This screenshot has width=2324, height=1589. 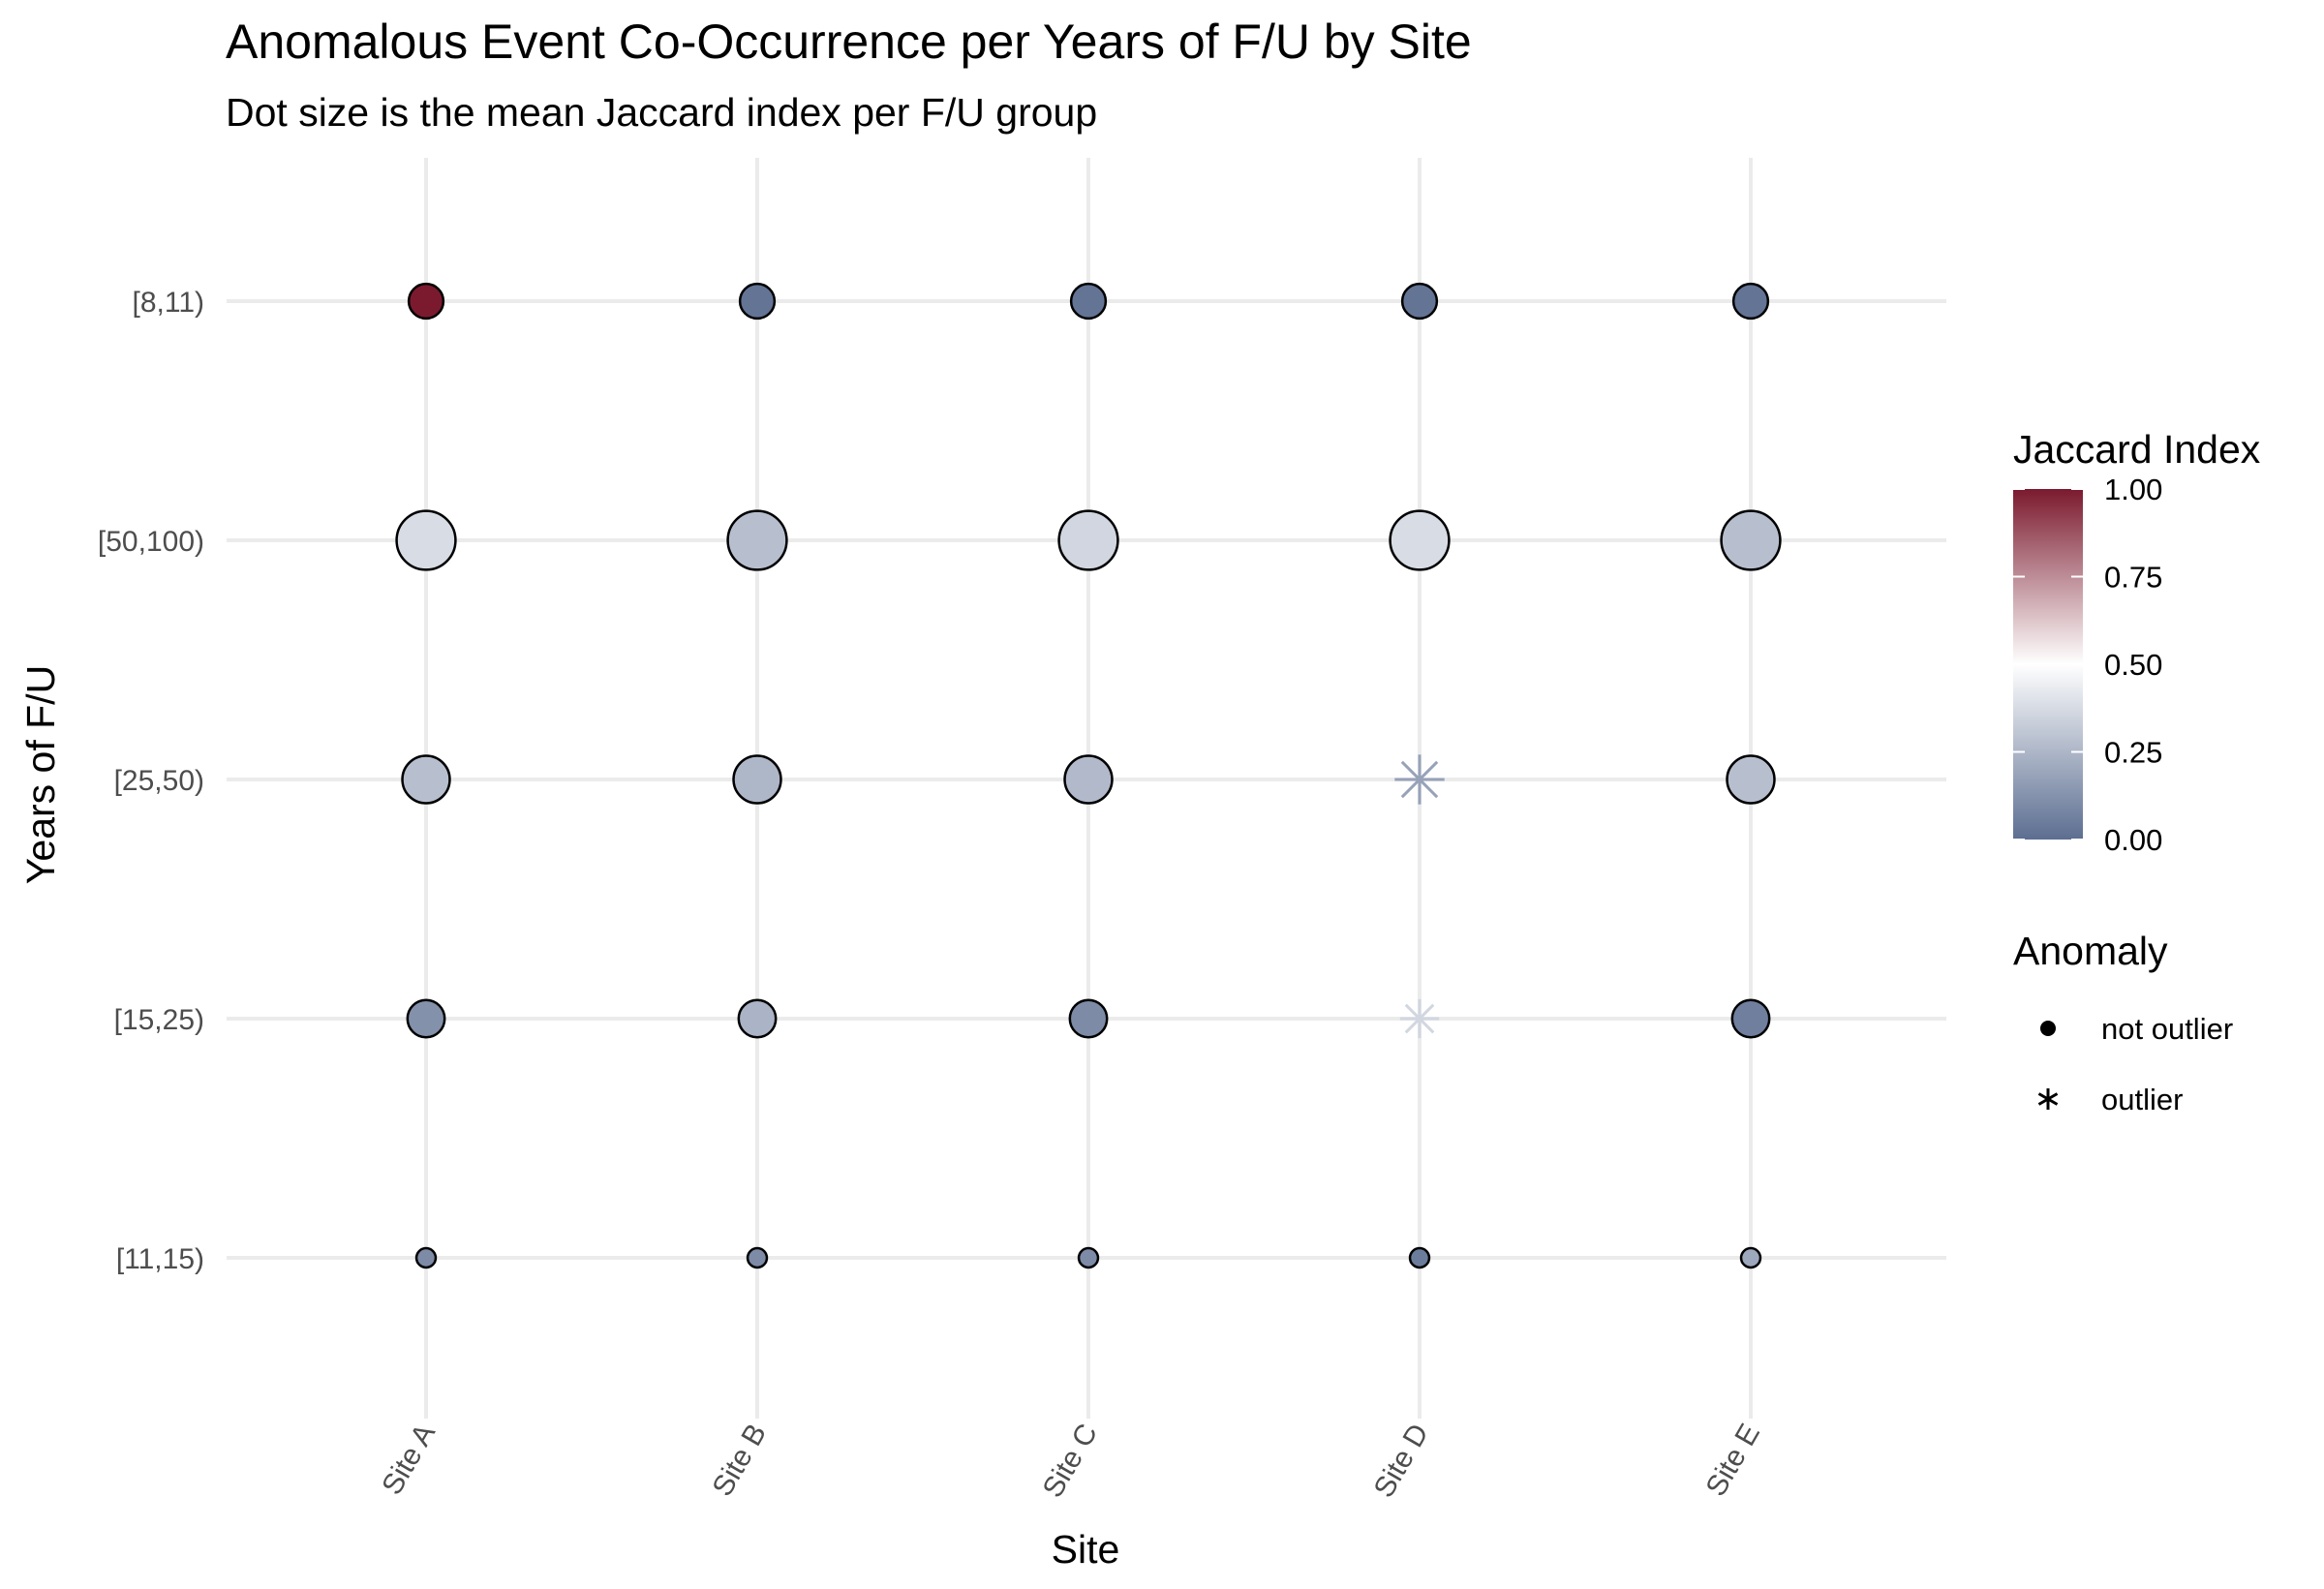 What do you see at coordinates (160, 1259) in the screenshot?
I see `y-tick-label: [11,15)` at bounding box center [160, 1259].